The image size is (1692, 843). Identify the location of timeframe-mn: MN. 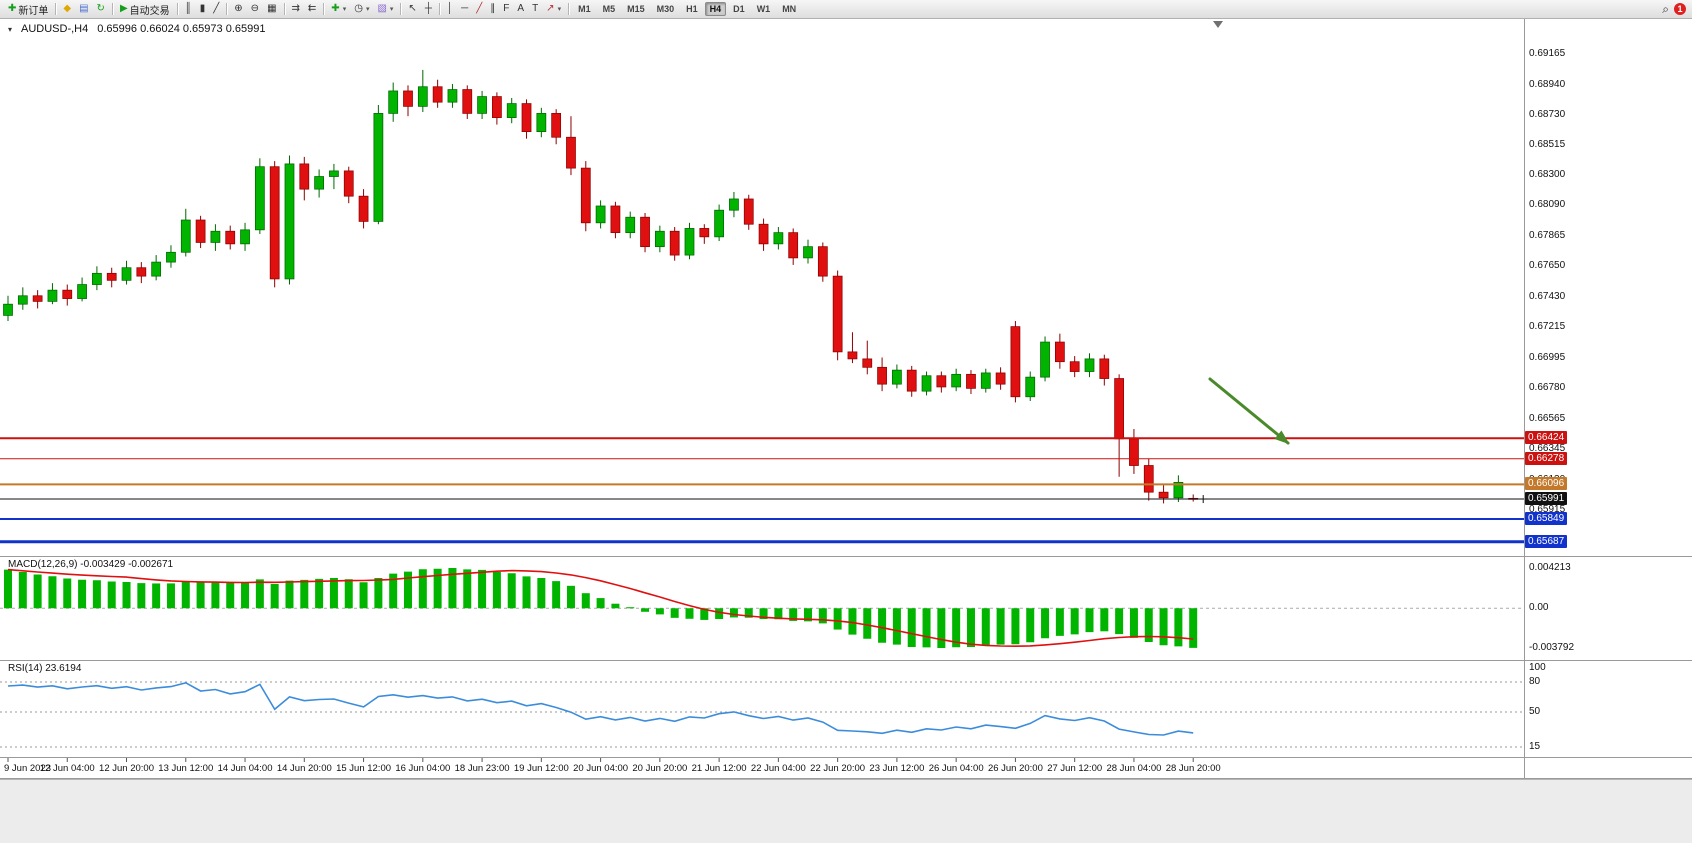
(789, 9).